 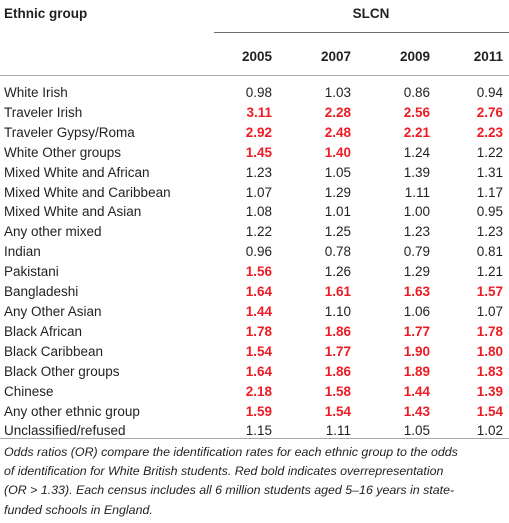 I want to click on odds-ratio-cell: 1.64, so click(x=258, y=371).